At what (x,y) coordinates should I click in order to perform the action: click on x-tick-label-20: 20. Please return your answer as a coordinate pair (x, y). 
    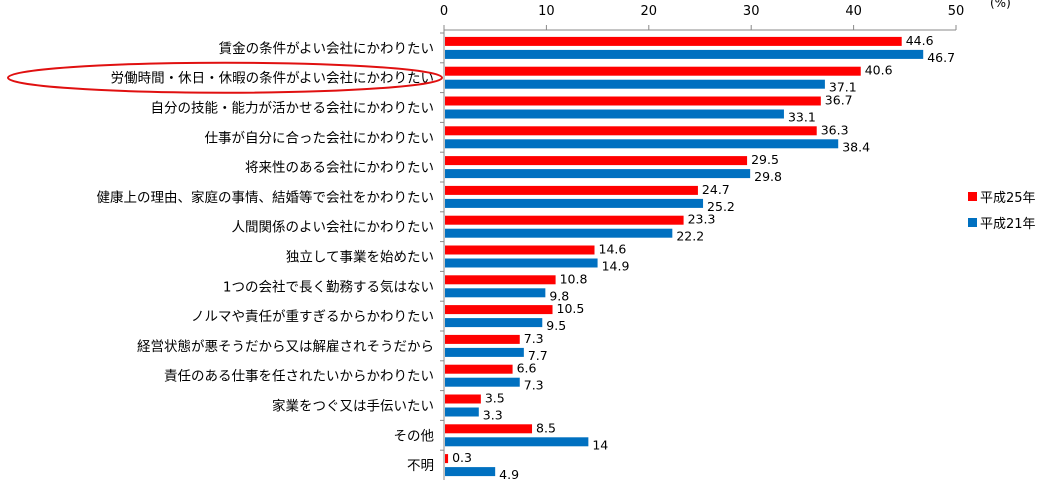
    Looking at the image, I should click on (649, 11).